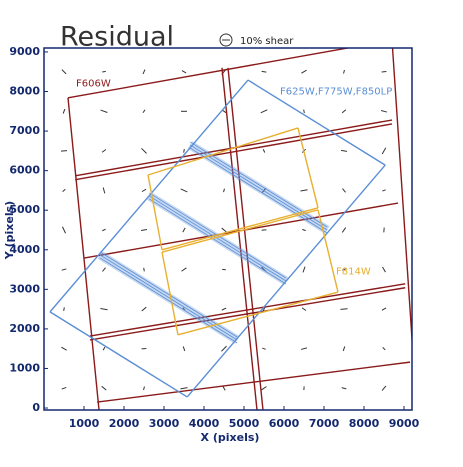  Describe the element at coordinates (336, 92) in the screenshot. I see `footprint-label: F625W,F775W,F850LP` at that location.